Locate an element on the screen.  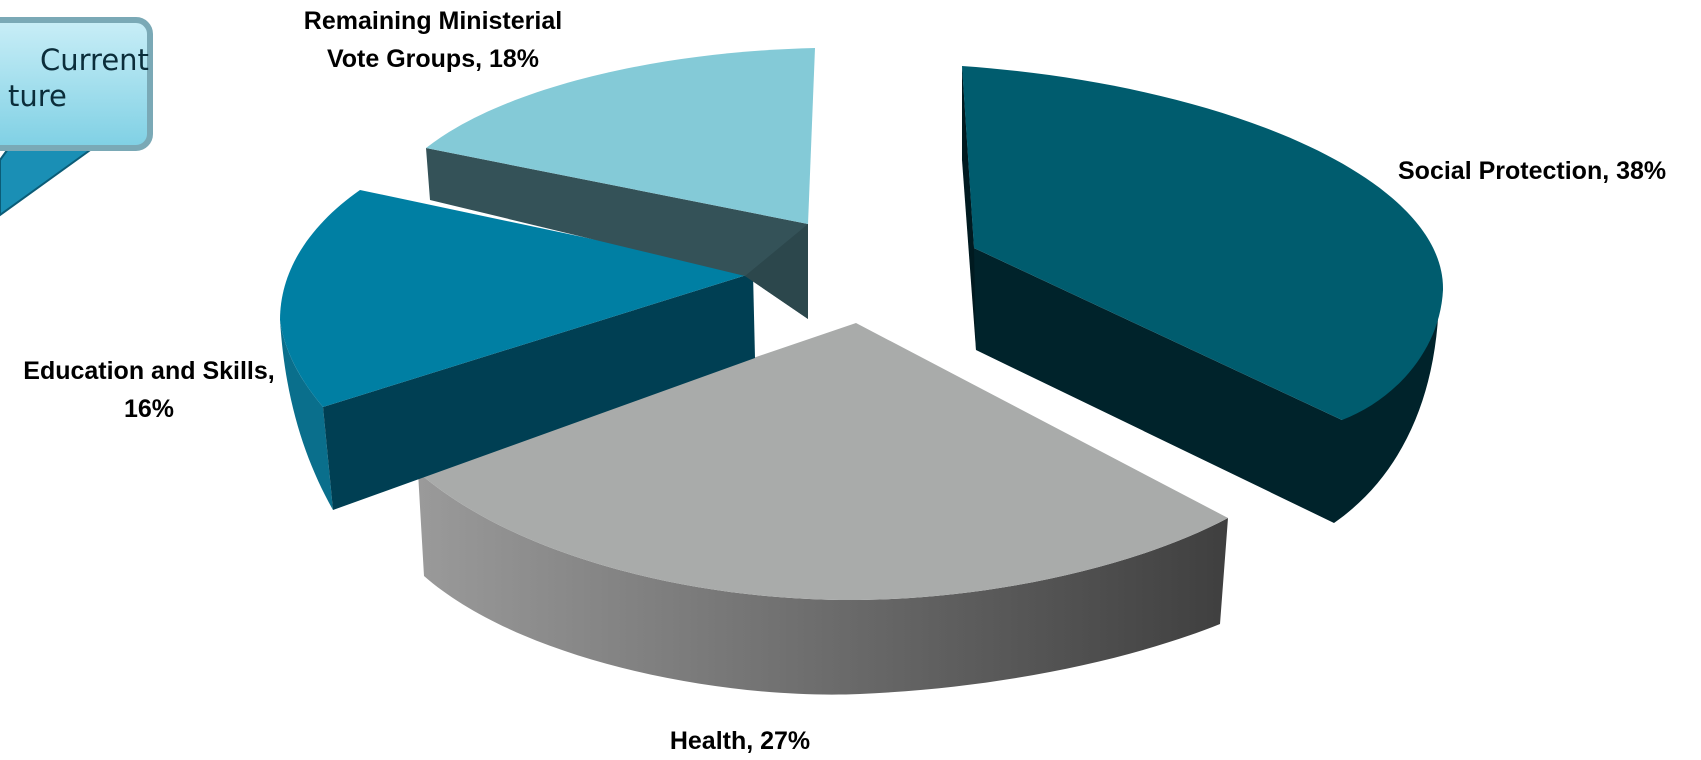
slice-side-remaining is located at coordinates (617, 233).